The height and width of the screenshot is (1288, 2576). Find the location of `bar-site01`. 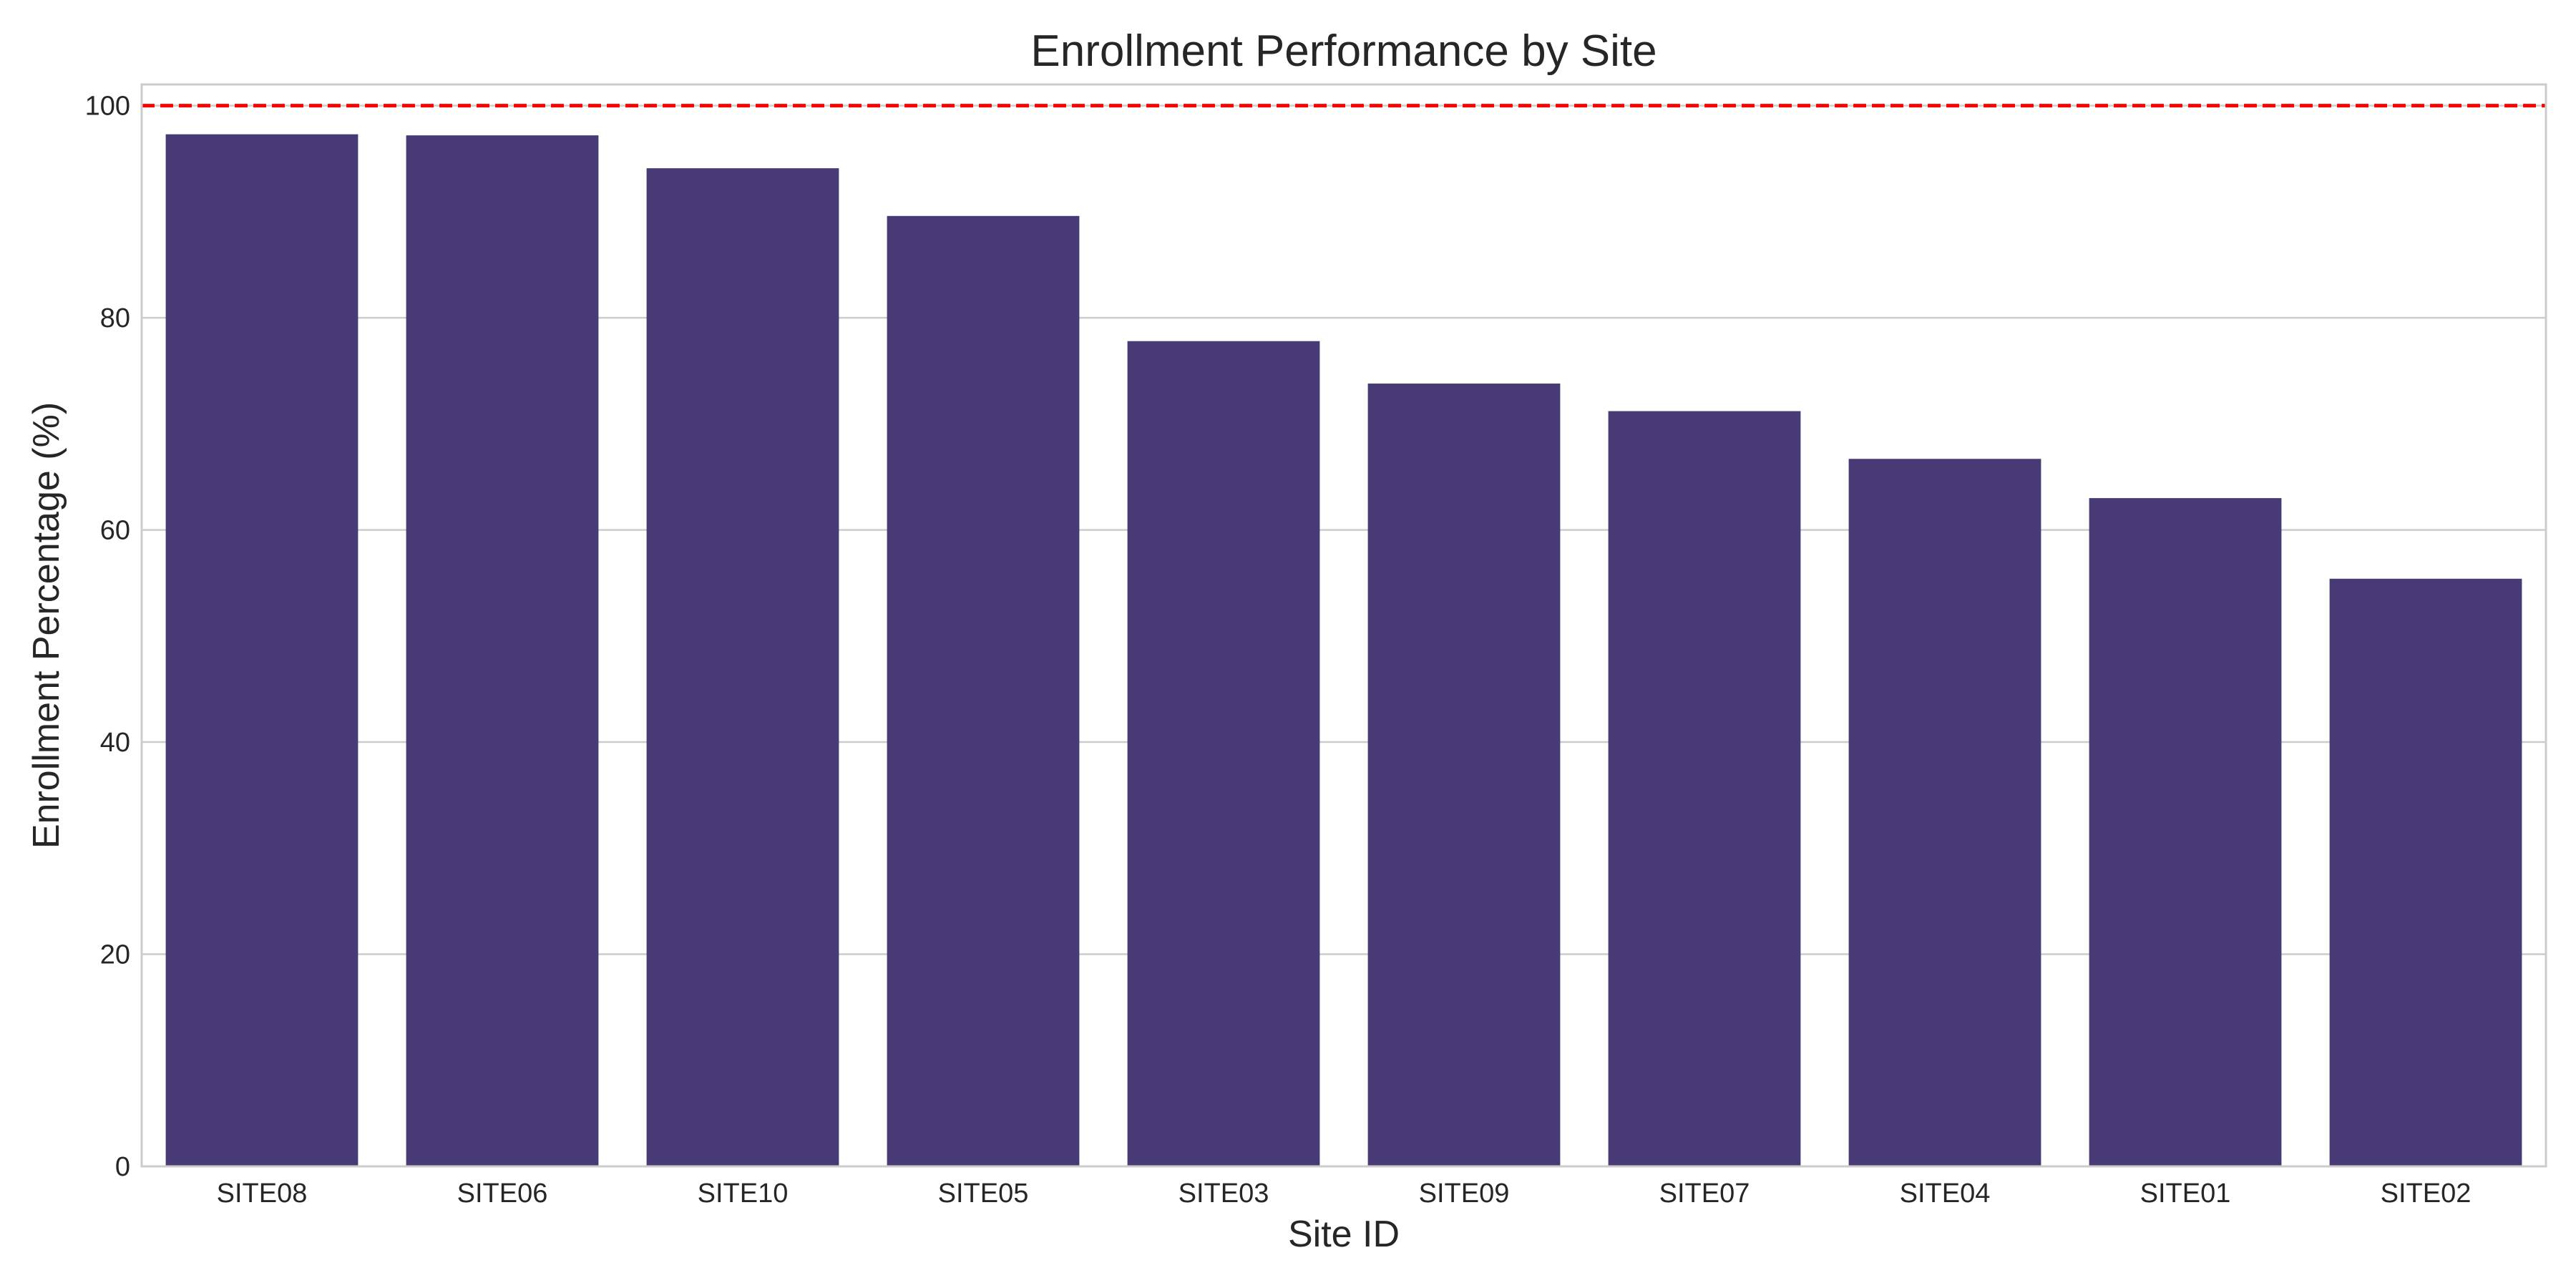

bar-site01 is located at coordinates (2185, 832).